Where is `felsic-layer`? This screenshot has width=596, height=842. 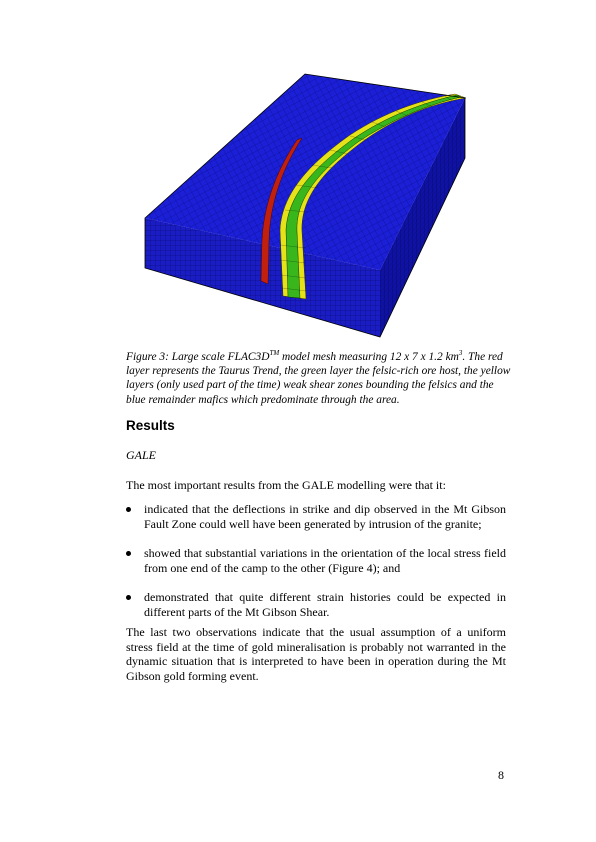
felsic-layer is located at coordinates (373, 196).